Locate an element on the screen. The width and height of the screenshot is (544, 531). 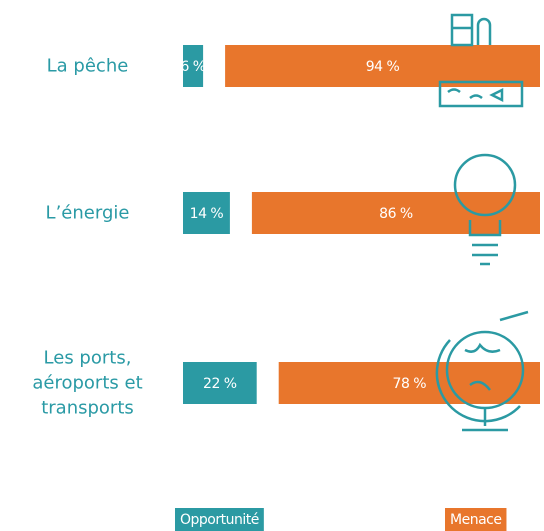
fishing-icon is located at coordinates (481, 60).